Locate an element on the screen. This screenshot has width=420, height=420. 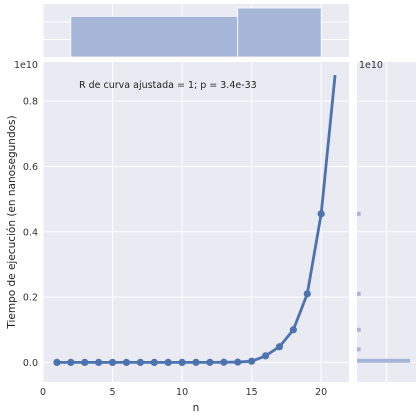
x-tick-label: 15 is located at coordinates (252, 392).